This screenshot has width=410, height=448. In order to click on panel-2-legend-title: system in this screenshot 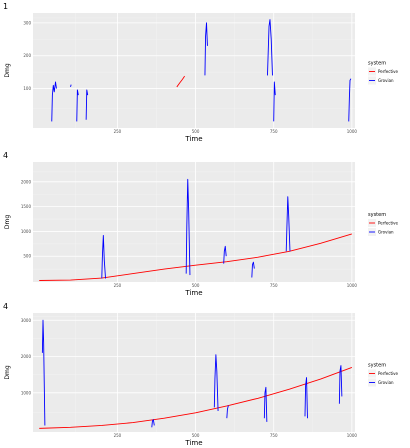, I will do `click(377, 215)`.